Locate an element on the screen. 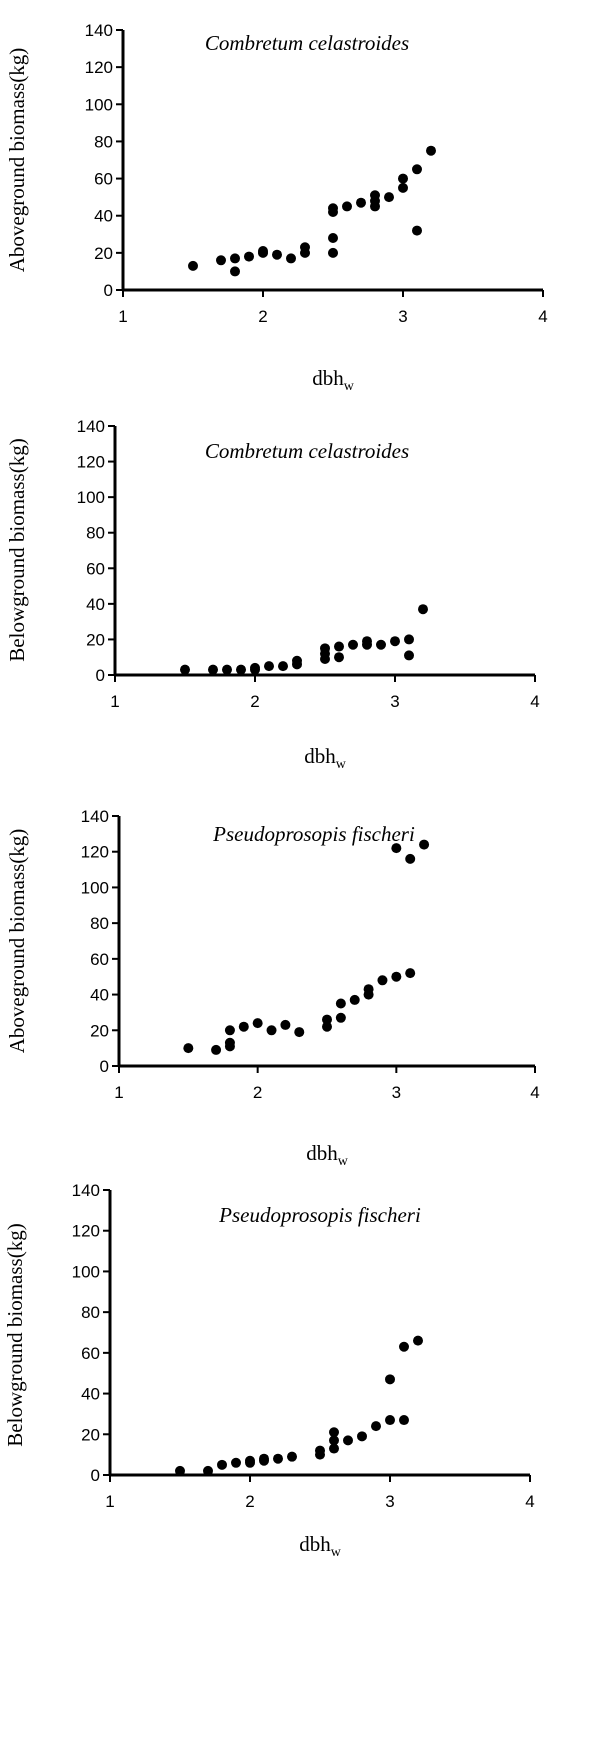 The height and width of the screenshot is (1755, 613). x-axis-label-main: dbh is located at coordinates (328, 378).